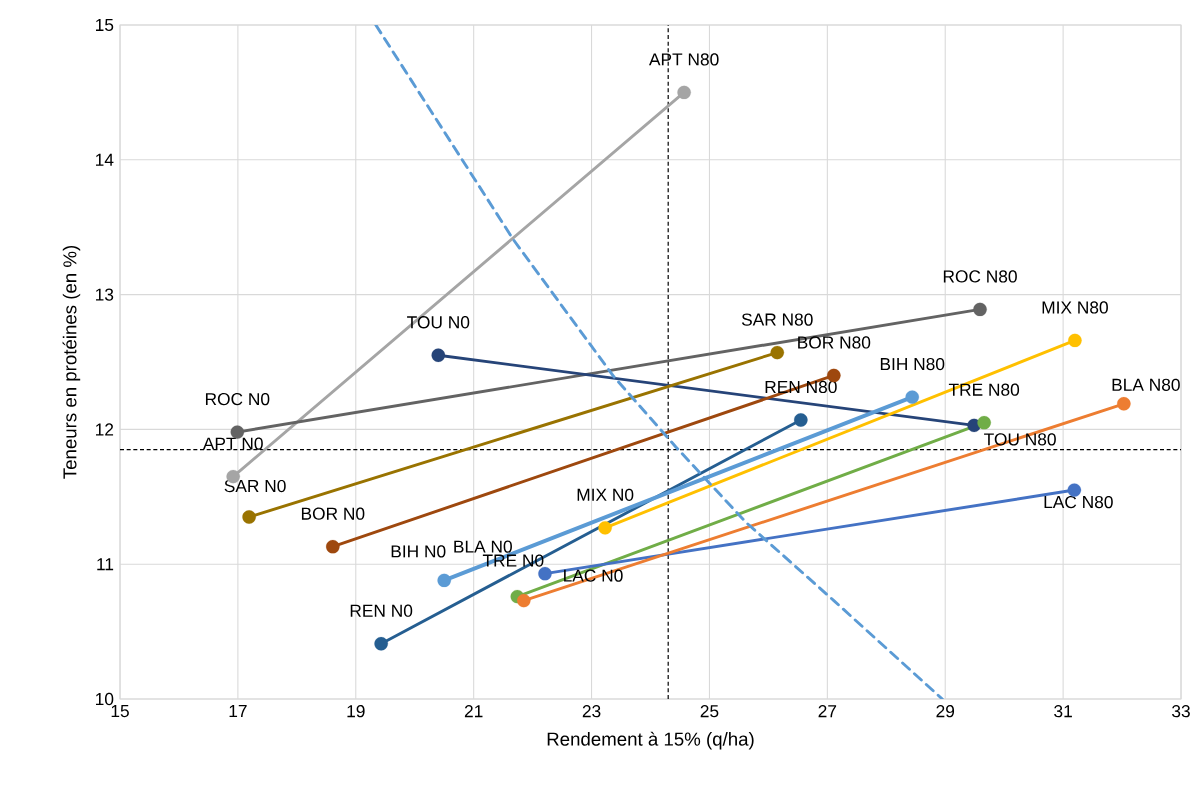  What do you see at coordinates (801, 387) in the screenshot?
I see `data-label: REN N80` at bounding box center [801, 387].